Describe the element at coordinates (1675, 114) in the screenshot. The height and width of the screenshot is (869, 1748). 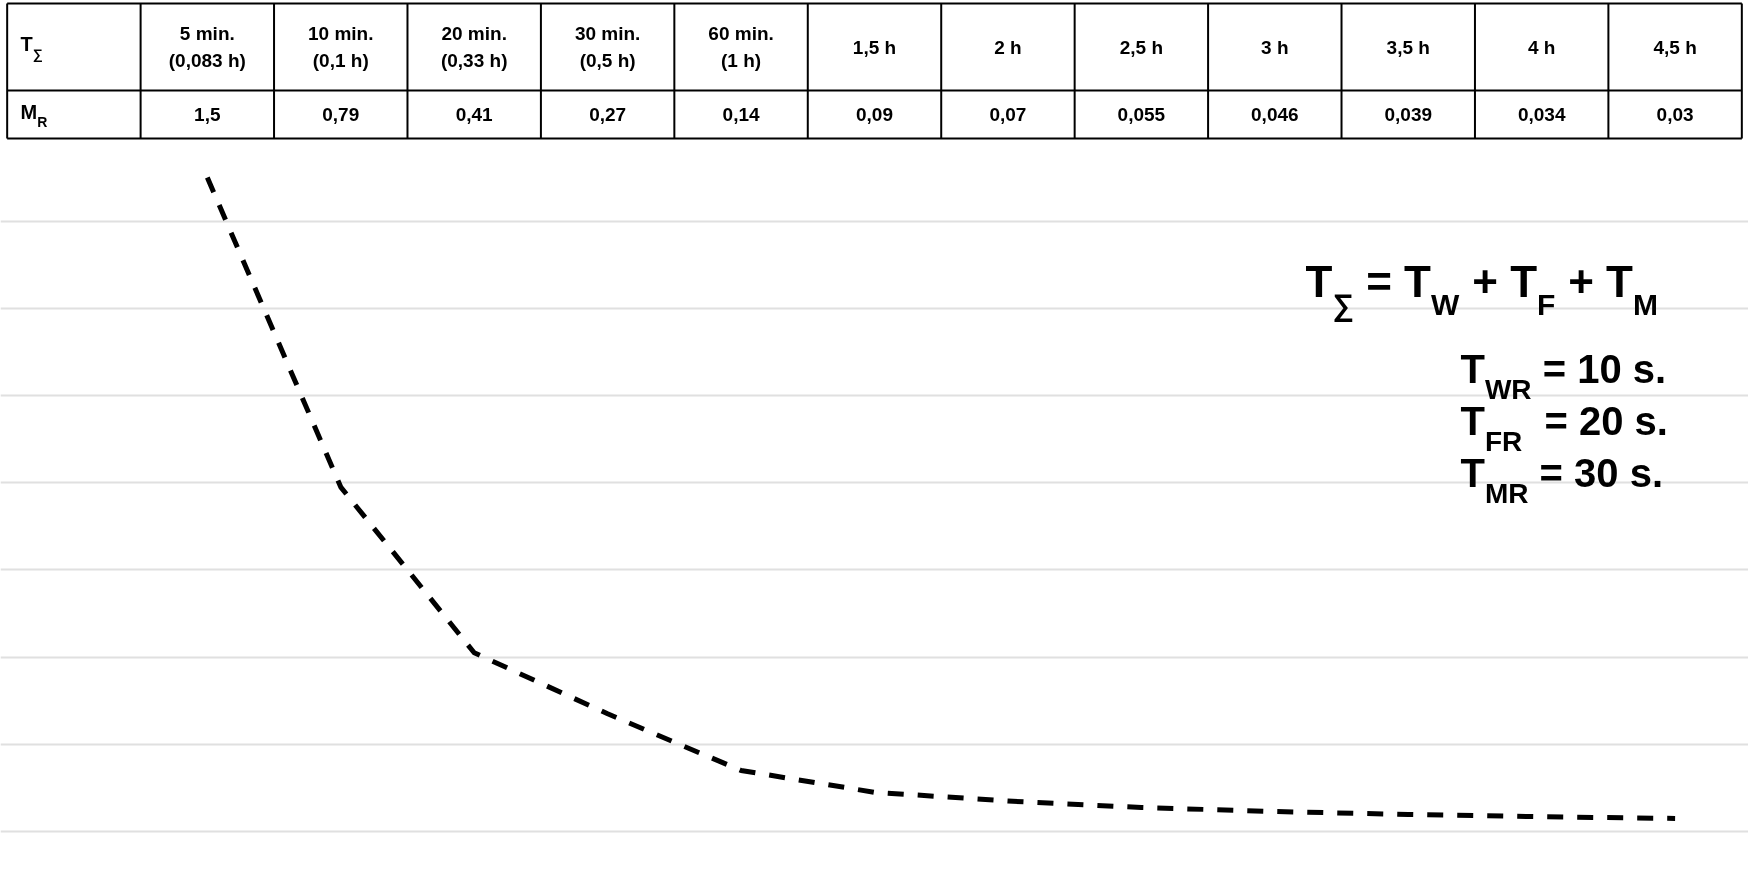
I see `data-label: 0,03` at that location.